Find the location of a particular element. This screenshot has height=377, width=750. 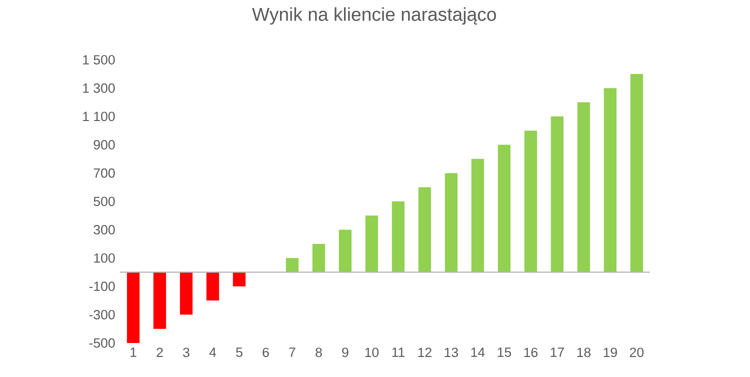

x-tick-label: 3 is located at coordinates (186, 353).